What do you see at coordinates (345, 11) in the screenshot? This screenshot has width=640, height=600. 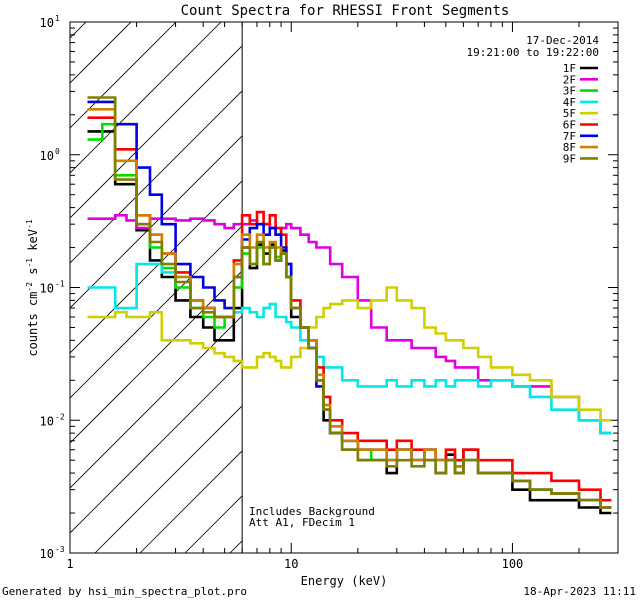 I see `chart-title: Count Spectra for RHESSI Front Segments` at bounding box center [345, 11].